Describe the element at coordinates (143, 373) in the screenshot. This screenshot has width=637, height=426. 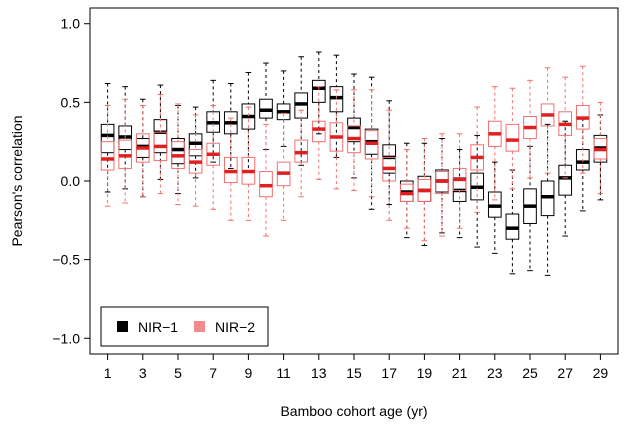
I see `x-tick-label: 3` at that location.